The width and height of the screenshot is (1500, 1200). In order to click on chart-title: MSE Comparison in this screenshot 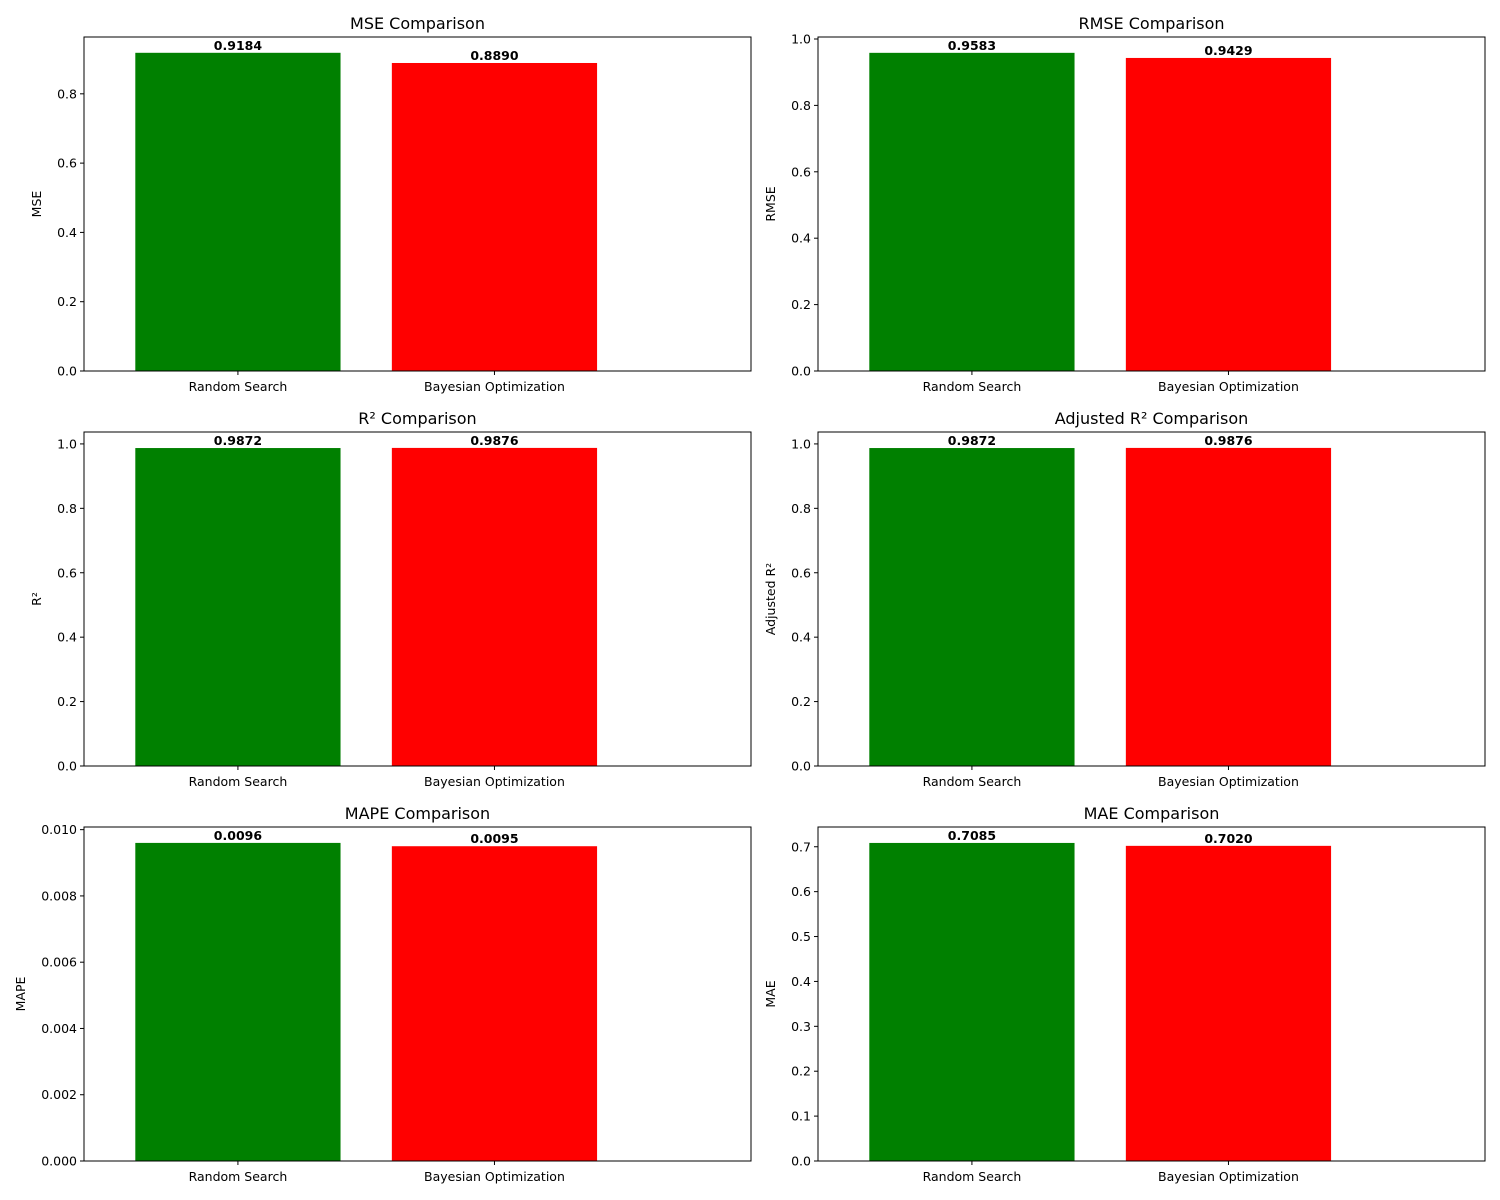, I will do `click(417, 23)`.